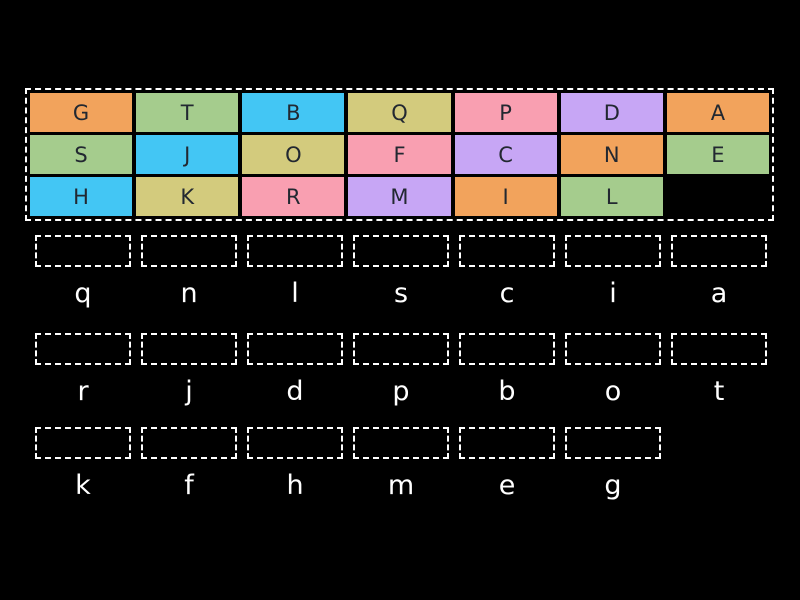 This screenshot has width=800, height=600. What do you see at coordinates (295, 293) in the screenshot?
I see `target-label-l: l` at bounding box center [295, 293].